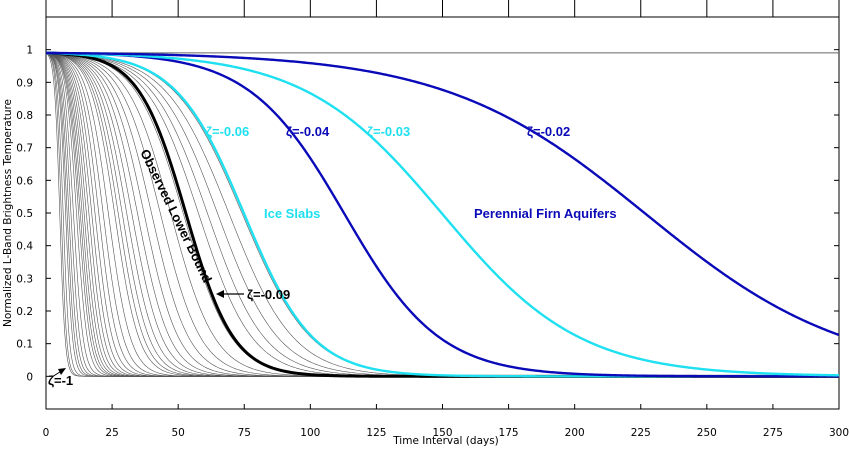 Image resolution: width=850 pixels, height=449 pixels. Describe the element at coordinates (24, 214) in the screenshot. I see `y-tick-label: 0.5` at that location.